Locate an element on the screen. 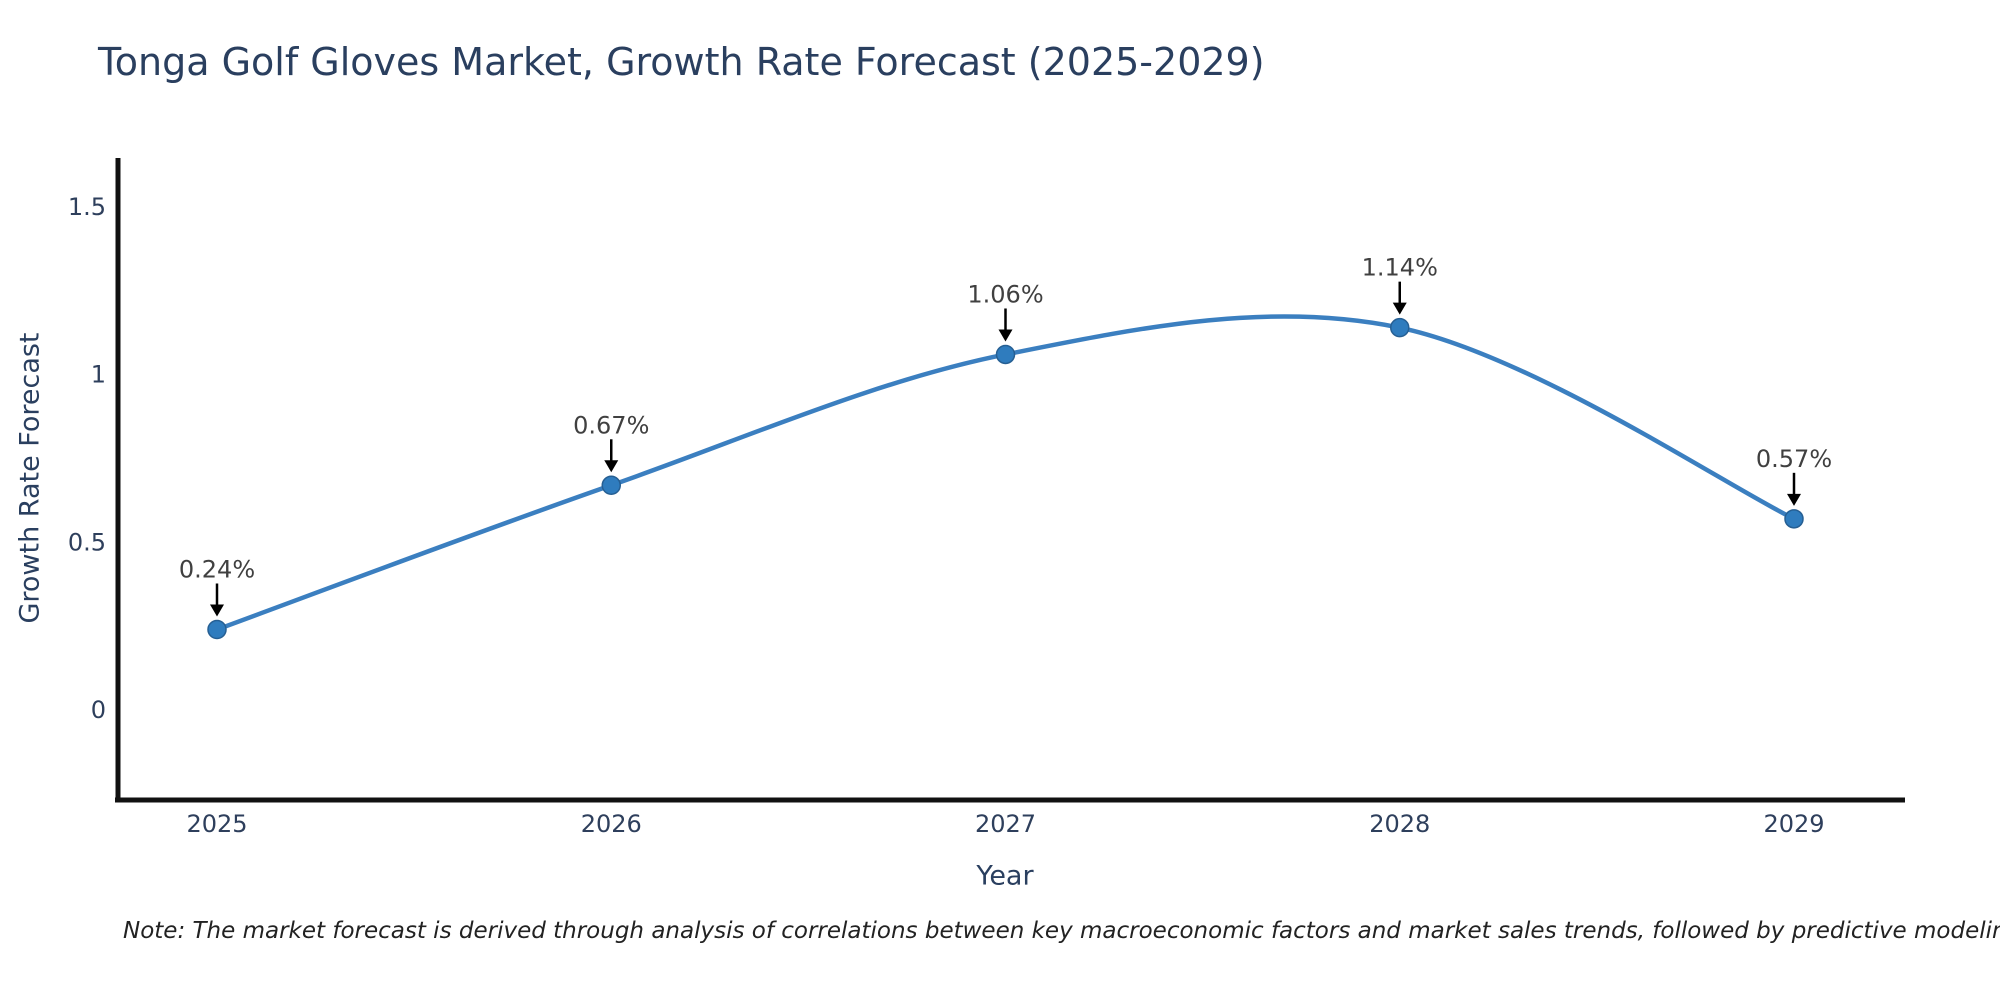  x-tick-label: 2029 is located at coordinates (1793, 824).